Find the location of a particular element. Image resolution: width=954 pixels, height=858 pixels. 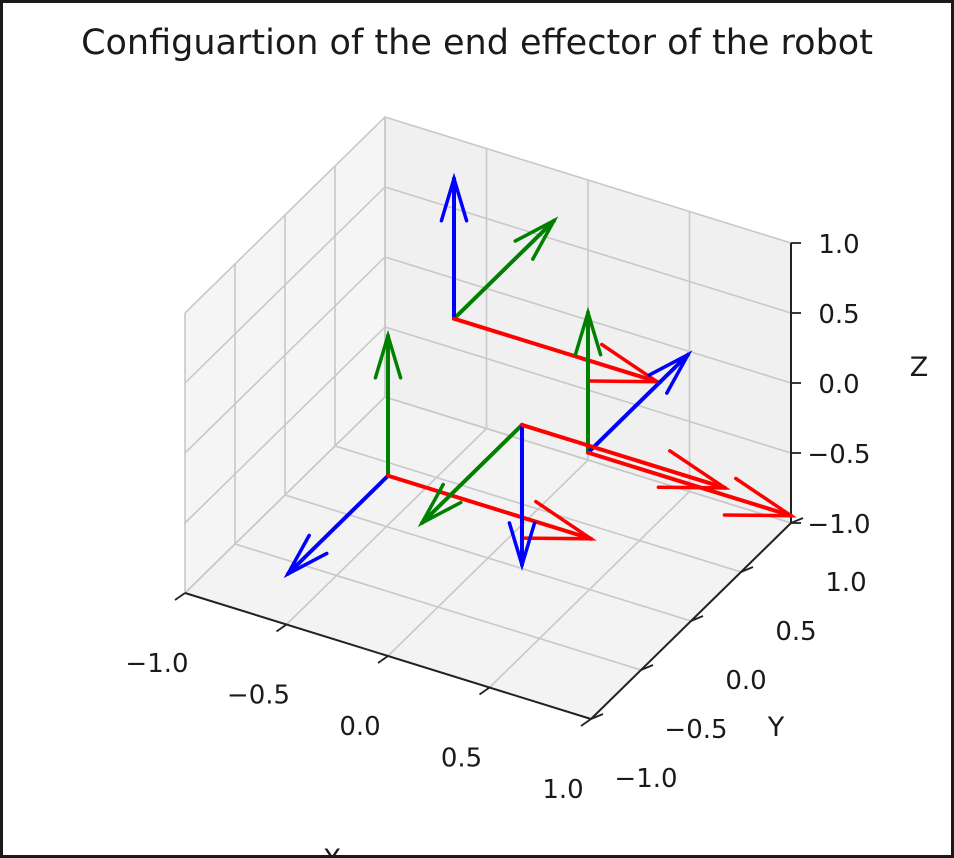

y-tick-label: −0.5 is located at coordinates (695, 730).